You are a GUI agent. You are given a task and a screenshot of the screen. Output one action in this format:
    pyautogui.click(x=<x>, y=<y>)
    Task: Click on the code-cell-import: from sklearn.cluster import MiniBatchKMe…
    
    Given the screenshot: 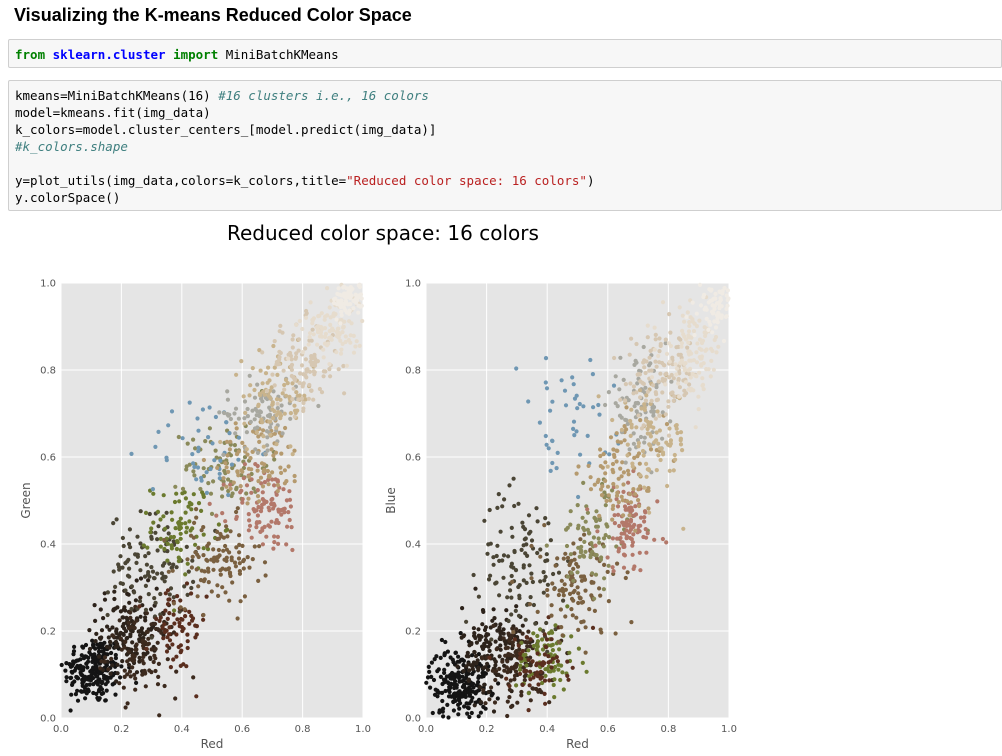 What is the action you would take?
    pyautogui.click(x=505, y=53)
    